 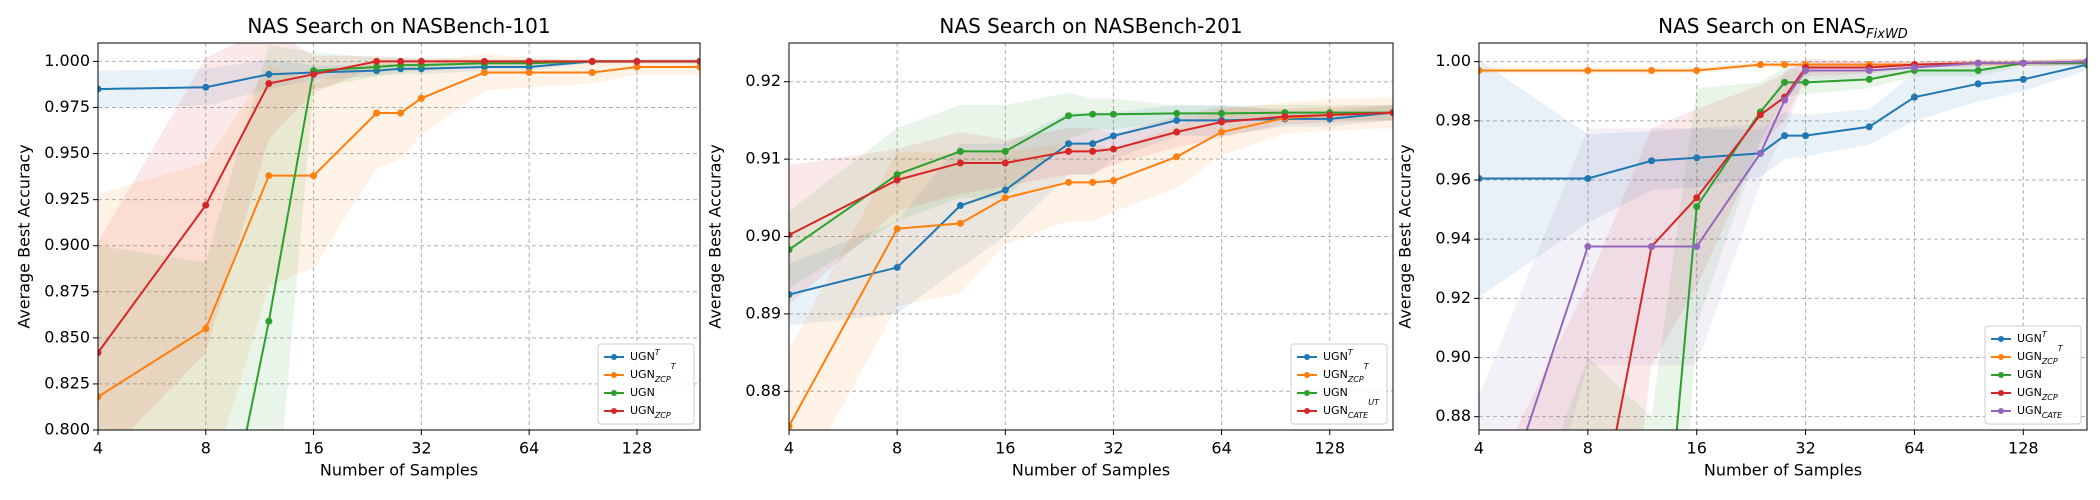 I want to click on y-tick-label: 0.91, so click(x=763, y=158).